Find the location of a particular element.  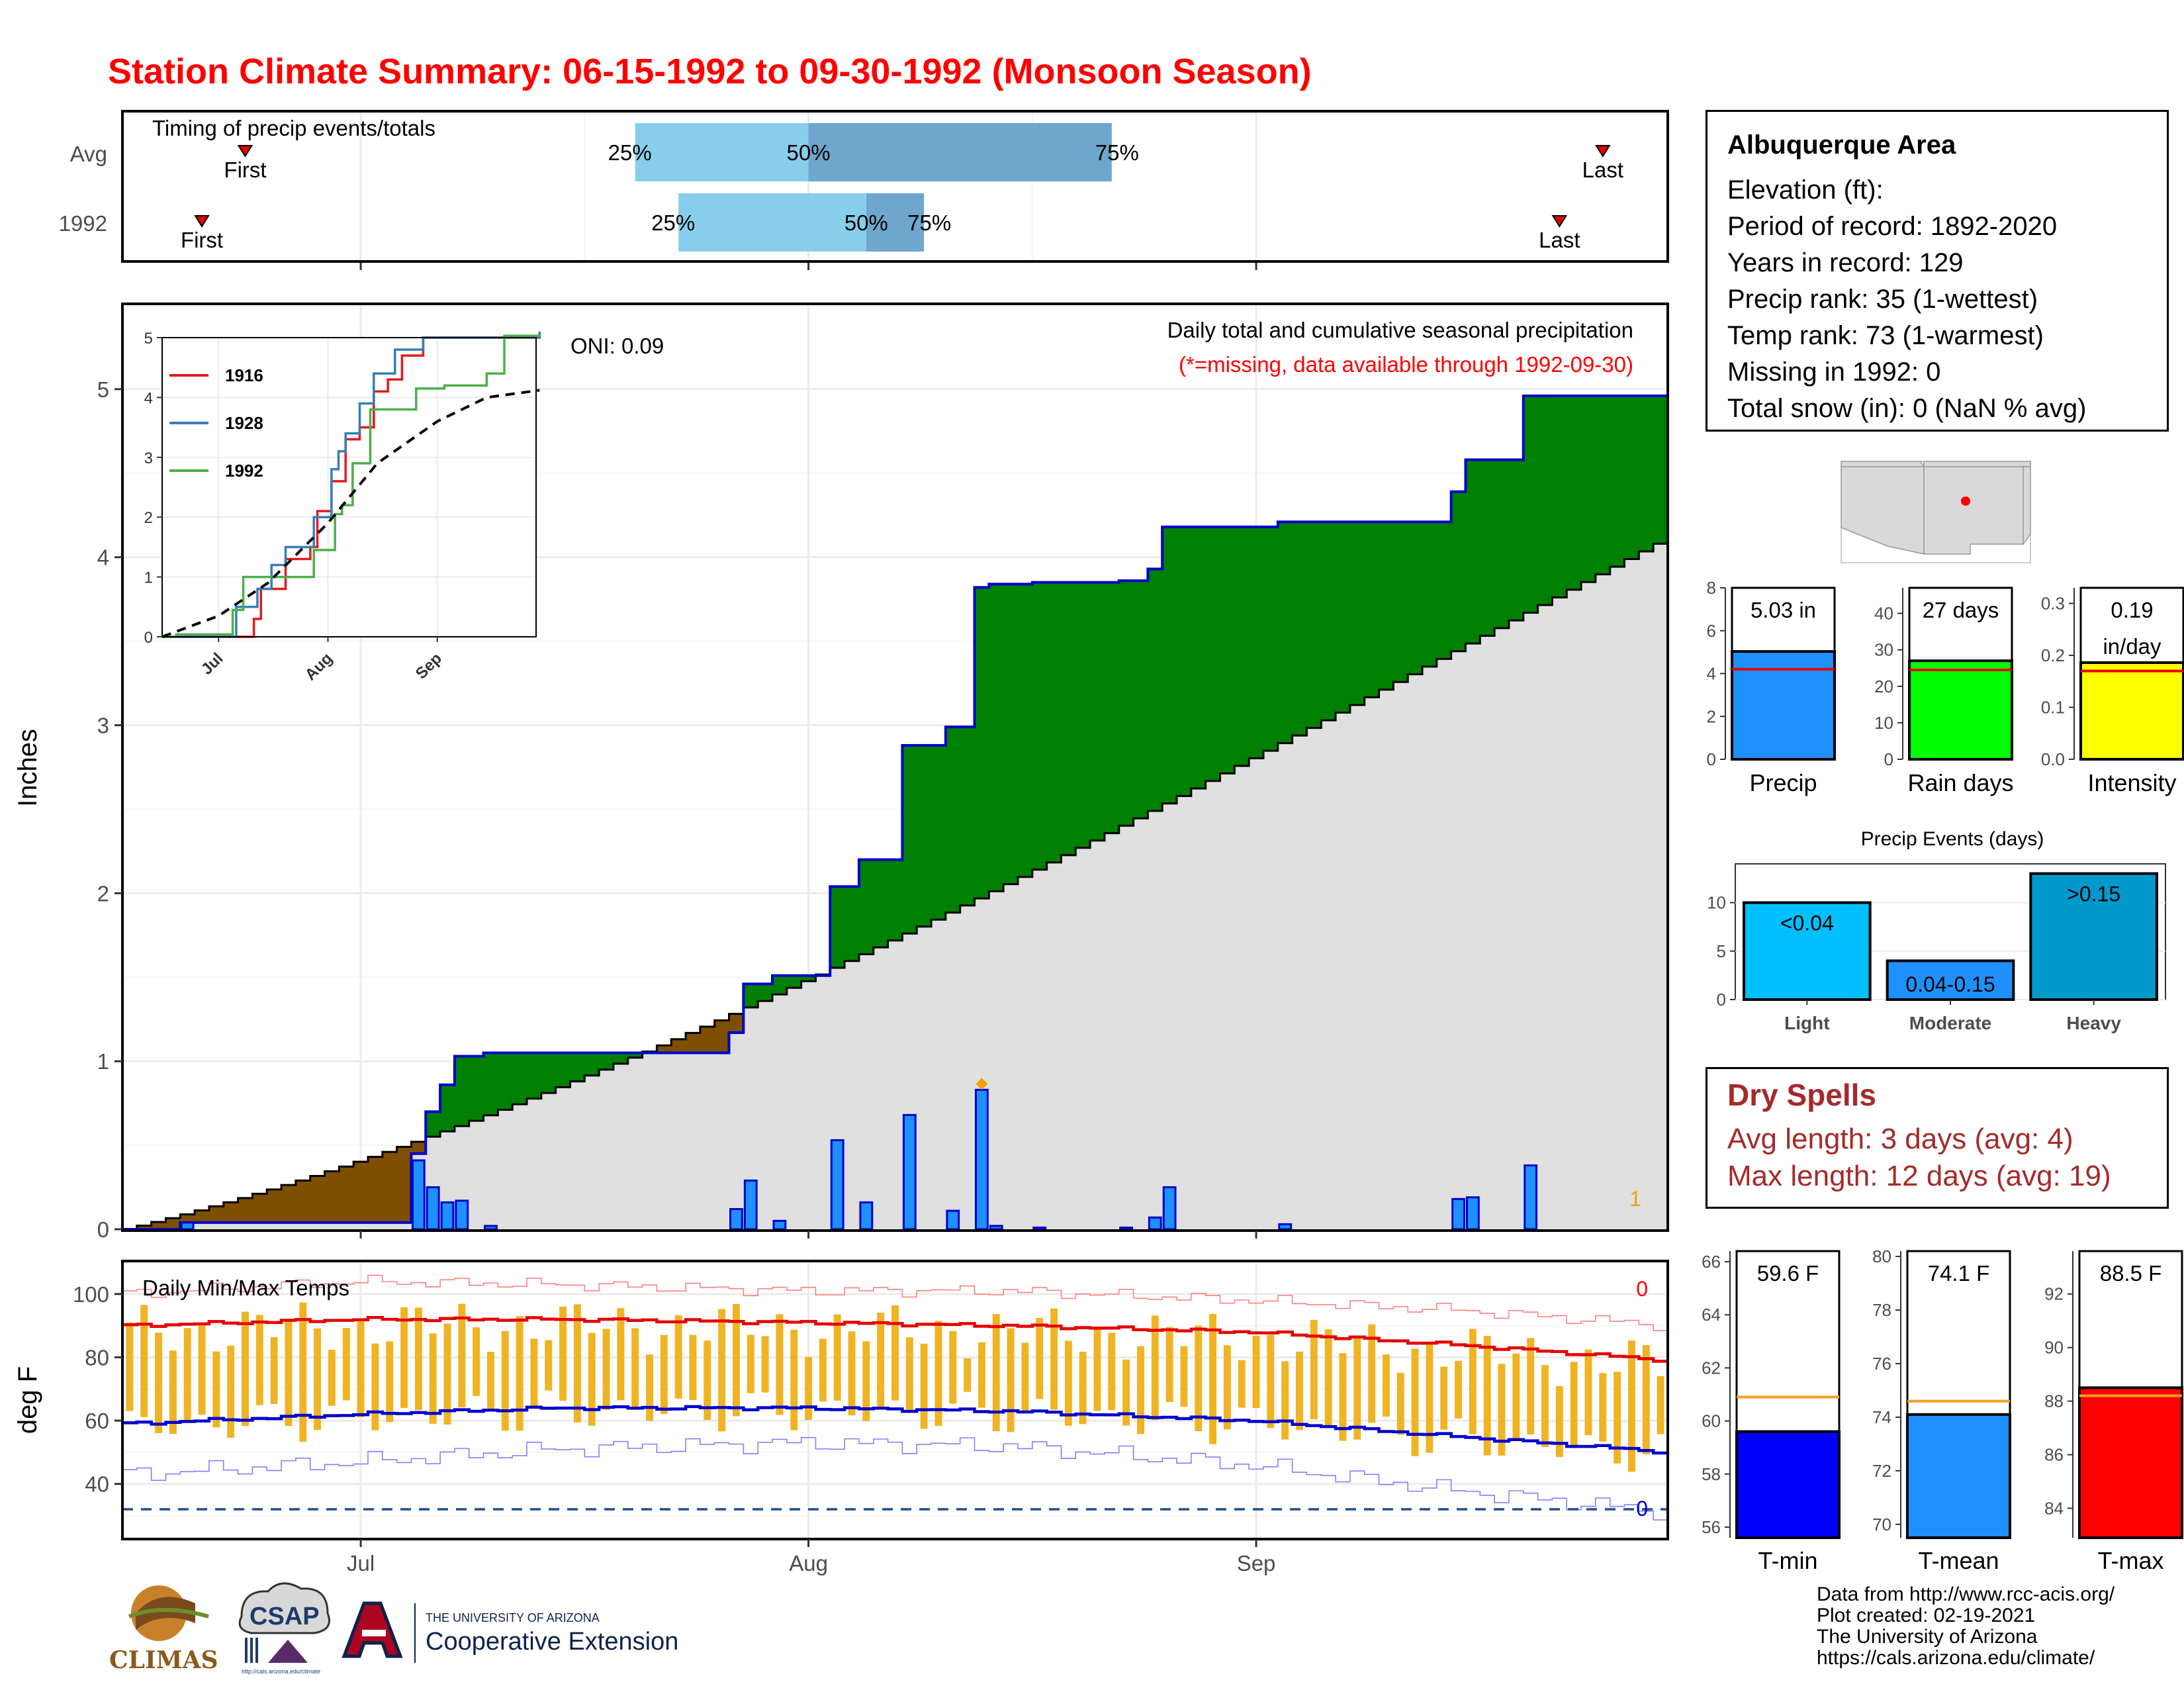

timing-avg-first-marker is located at coordinates (245, 151).